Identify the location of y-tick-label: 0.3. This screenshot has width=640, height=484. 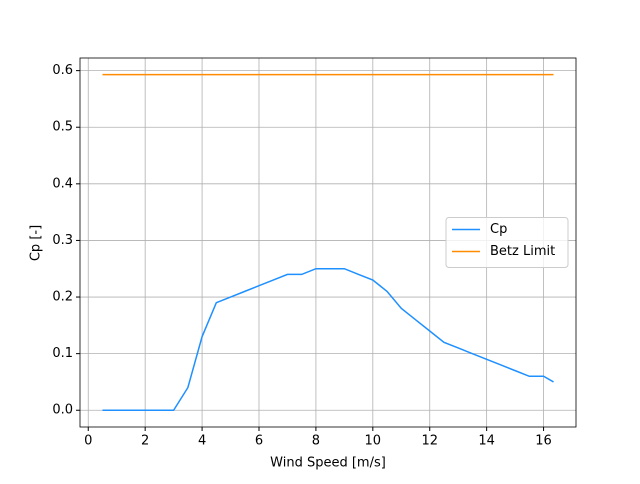
(62, 240).